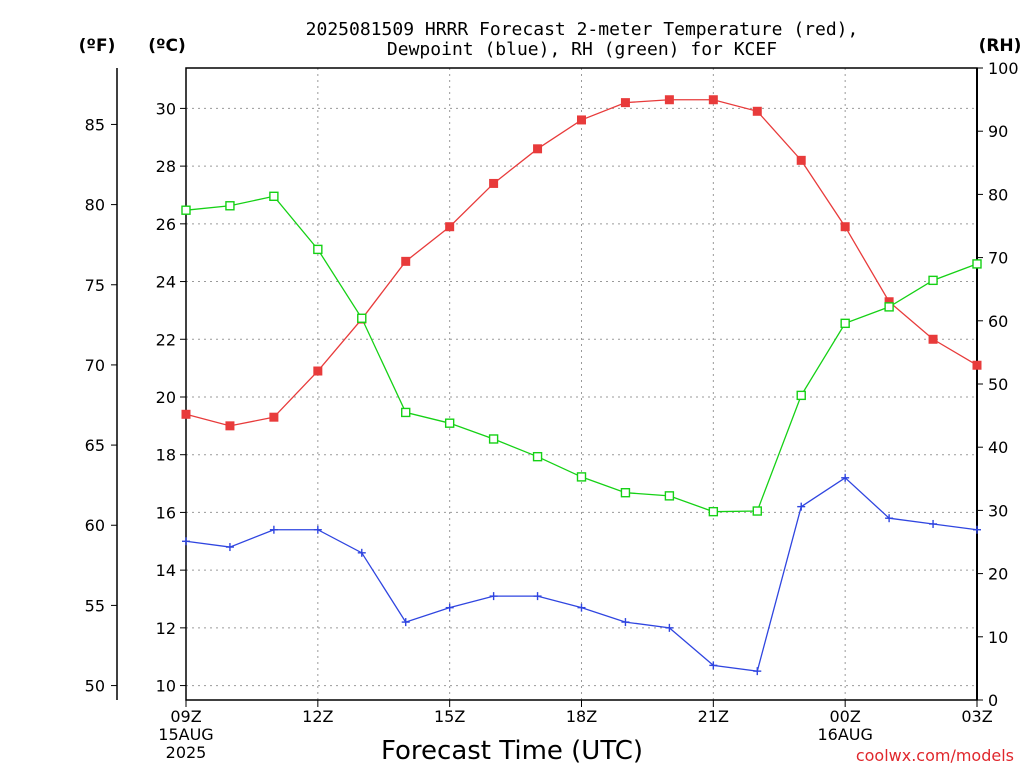 The height and width of the screenshot is (772, 1024). Describe the element at coordinates (186, 752) in the screenshot. I see `x-tick-label: 2025` at that location.